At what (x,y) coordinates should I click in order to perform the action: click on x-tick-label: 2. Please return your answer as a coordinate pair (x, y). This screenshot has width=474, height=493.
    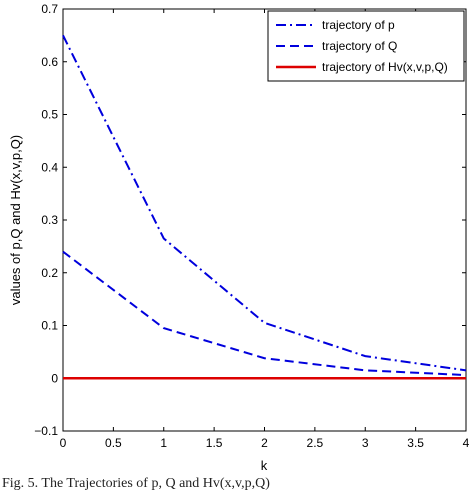
    Looking at the image, I should click on (264, 443).